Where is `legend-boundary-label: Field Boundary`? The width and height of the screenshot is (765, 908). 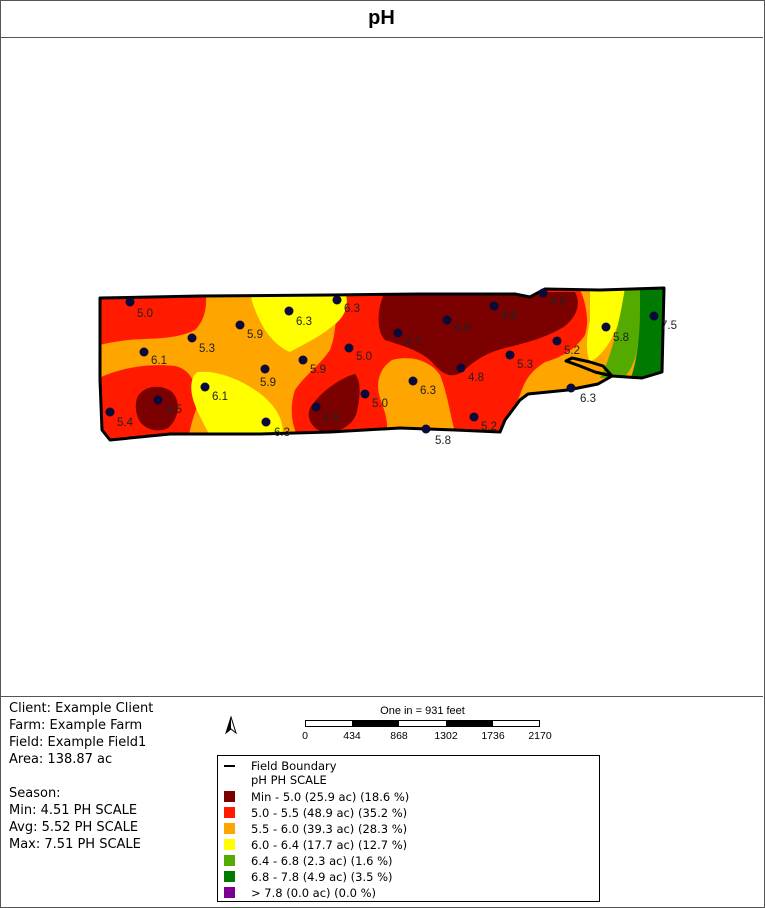 legend-boundary-label: Field Boundary is located at coordinates (294, 765).